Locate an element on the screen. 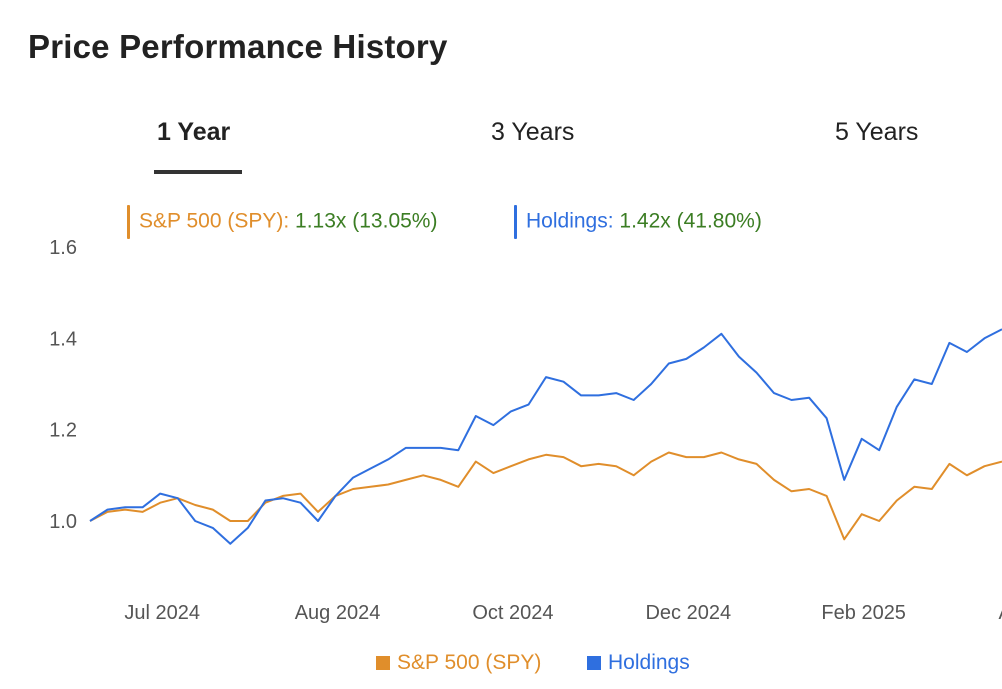 This screenshot has height=689, width=1002. x-tick-label: Dec 2024 is located at coordinates (688, 613).